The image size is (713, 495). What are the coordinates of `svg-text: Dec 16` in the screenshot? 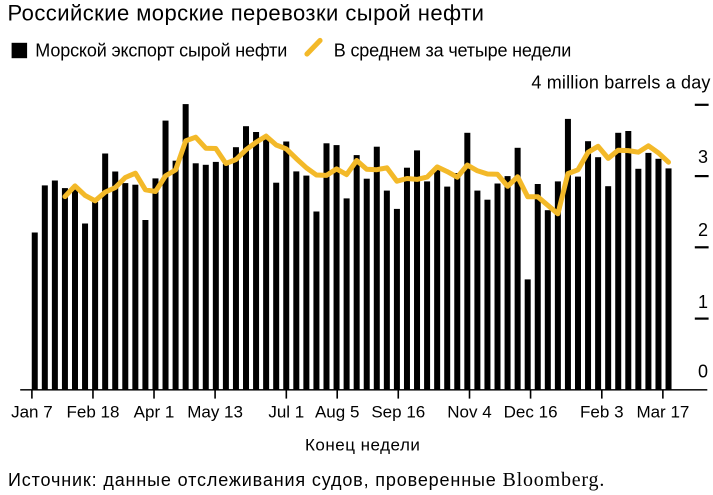 It's located at (531, 412).